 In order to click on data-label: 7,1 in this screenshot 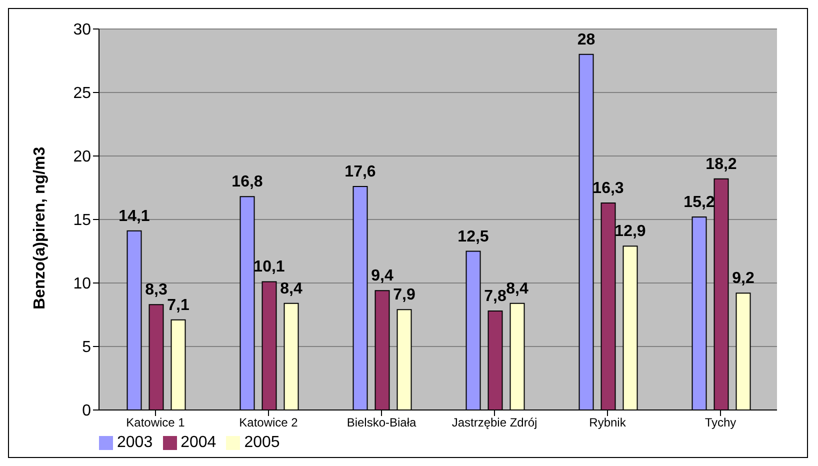, I will do `click(178, 305)`.